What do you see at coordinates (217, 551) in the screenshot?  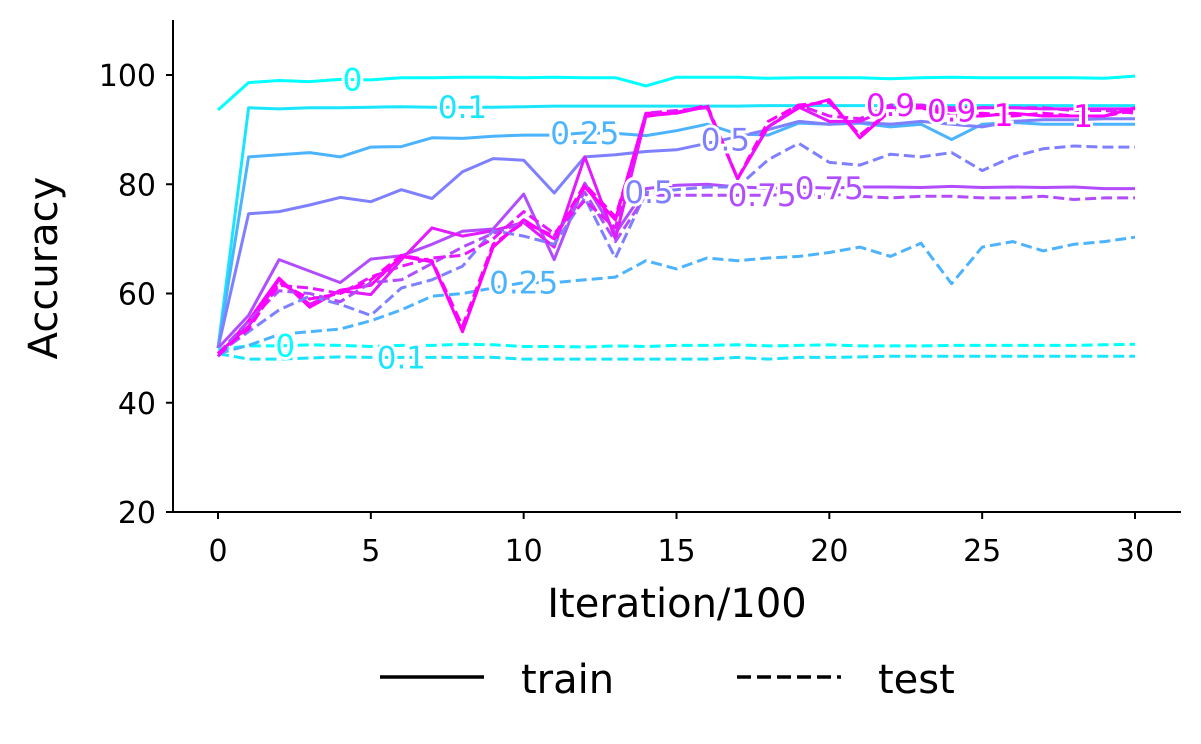 I see `x-tick-label: 0` at bounding box center [217, 551].